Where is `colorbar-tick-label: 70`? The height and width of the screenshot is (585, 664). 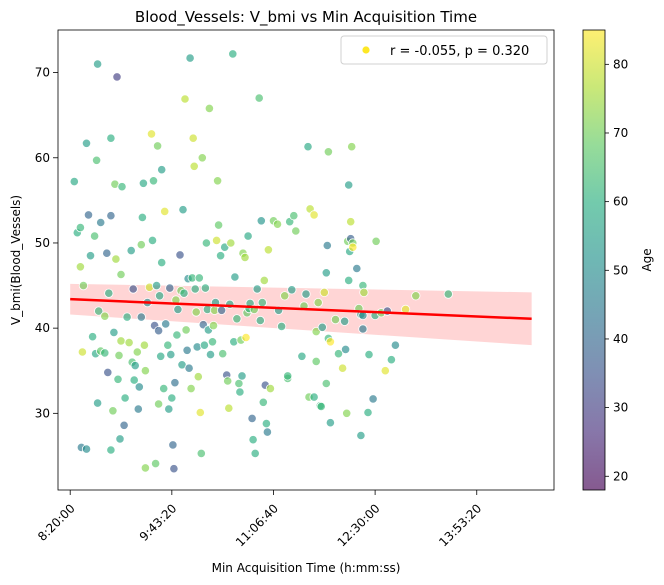 colorbar-tick-label: 70 is located at coordinates (620, 133).